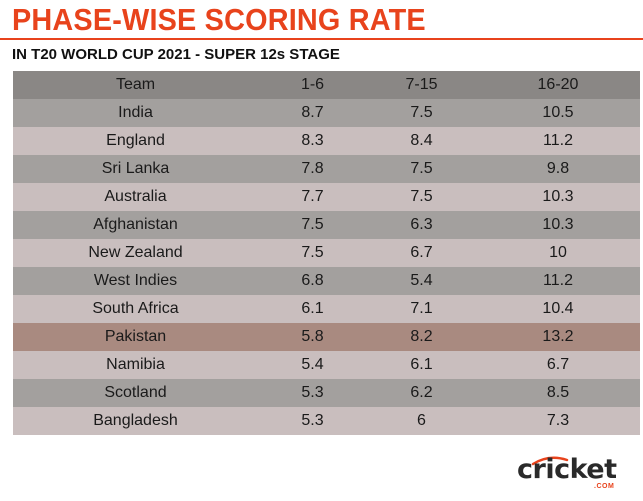 This screenshot has height=501, width=643. What do you see at coordinates (421, 252) in the screenshot?
I see `cell-overs-7-15: 6.7` at bounding box center [421, 252].